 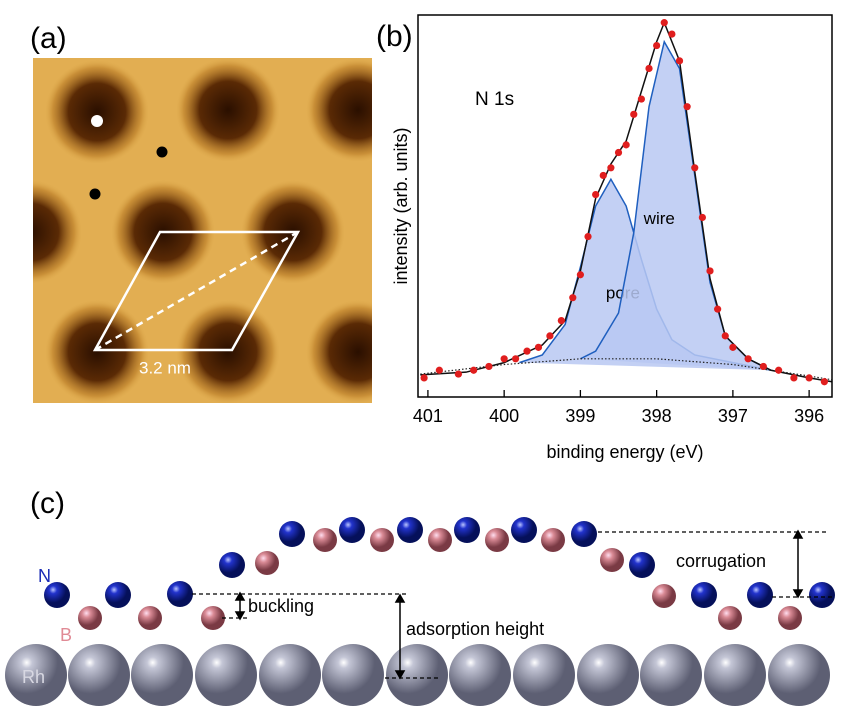 What do you see at coordinates (580, 416) in the screenshot?
I see `x-tick-label: 399` at bounding box center [580, 416].